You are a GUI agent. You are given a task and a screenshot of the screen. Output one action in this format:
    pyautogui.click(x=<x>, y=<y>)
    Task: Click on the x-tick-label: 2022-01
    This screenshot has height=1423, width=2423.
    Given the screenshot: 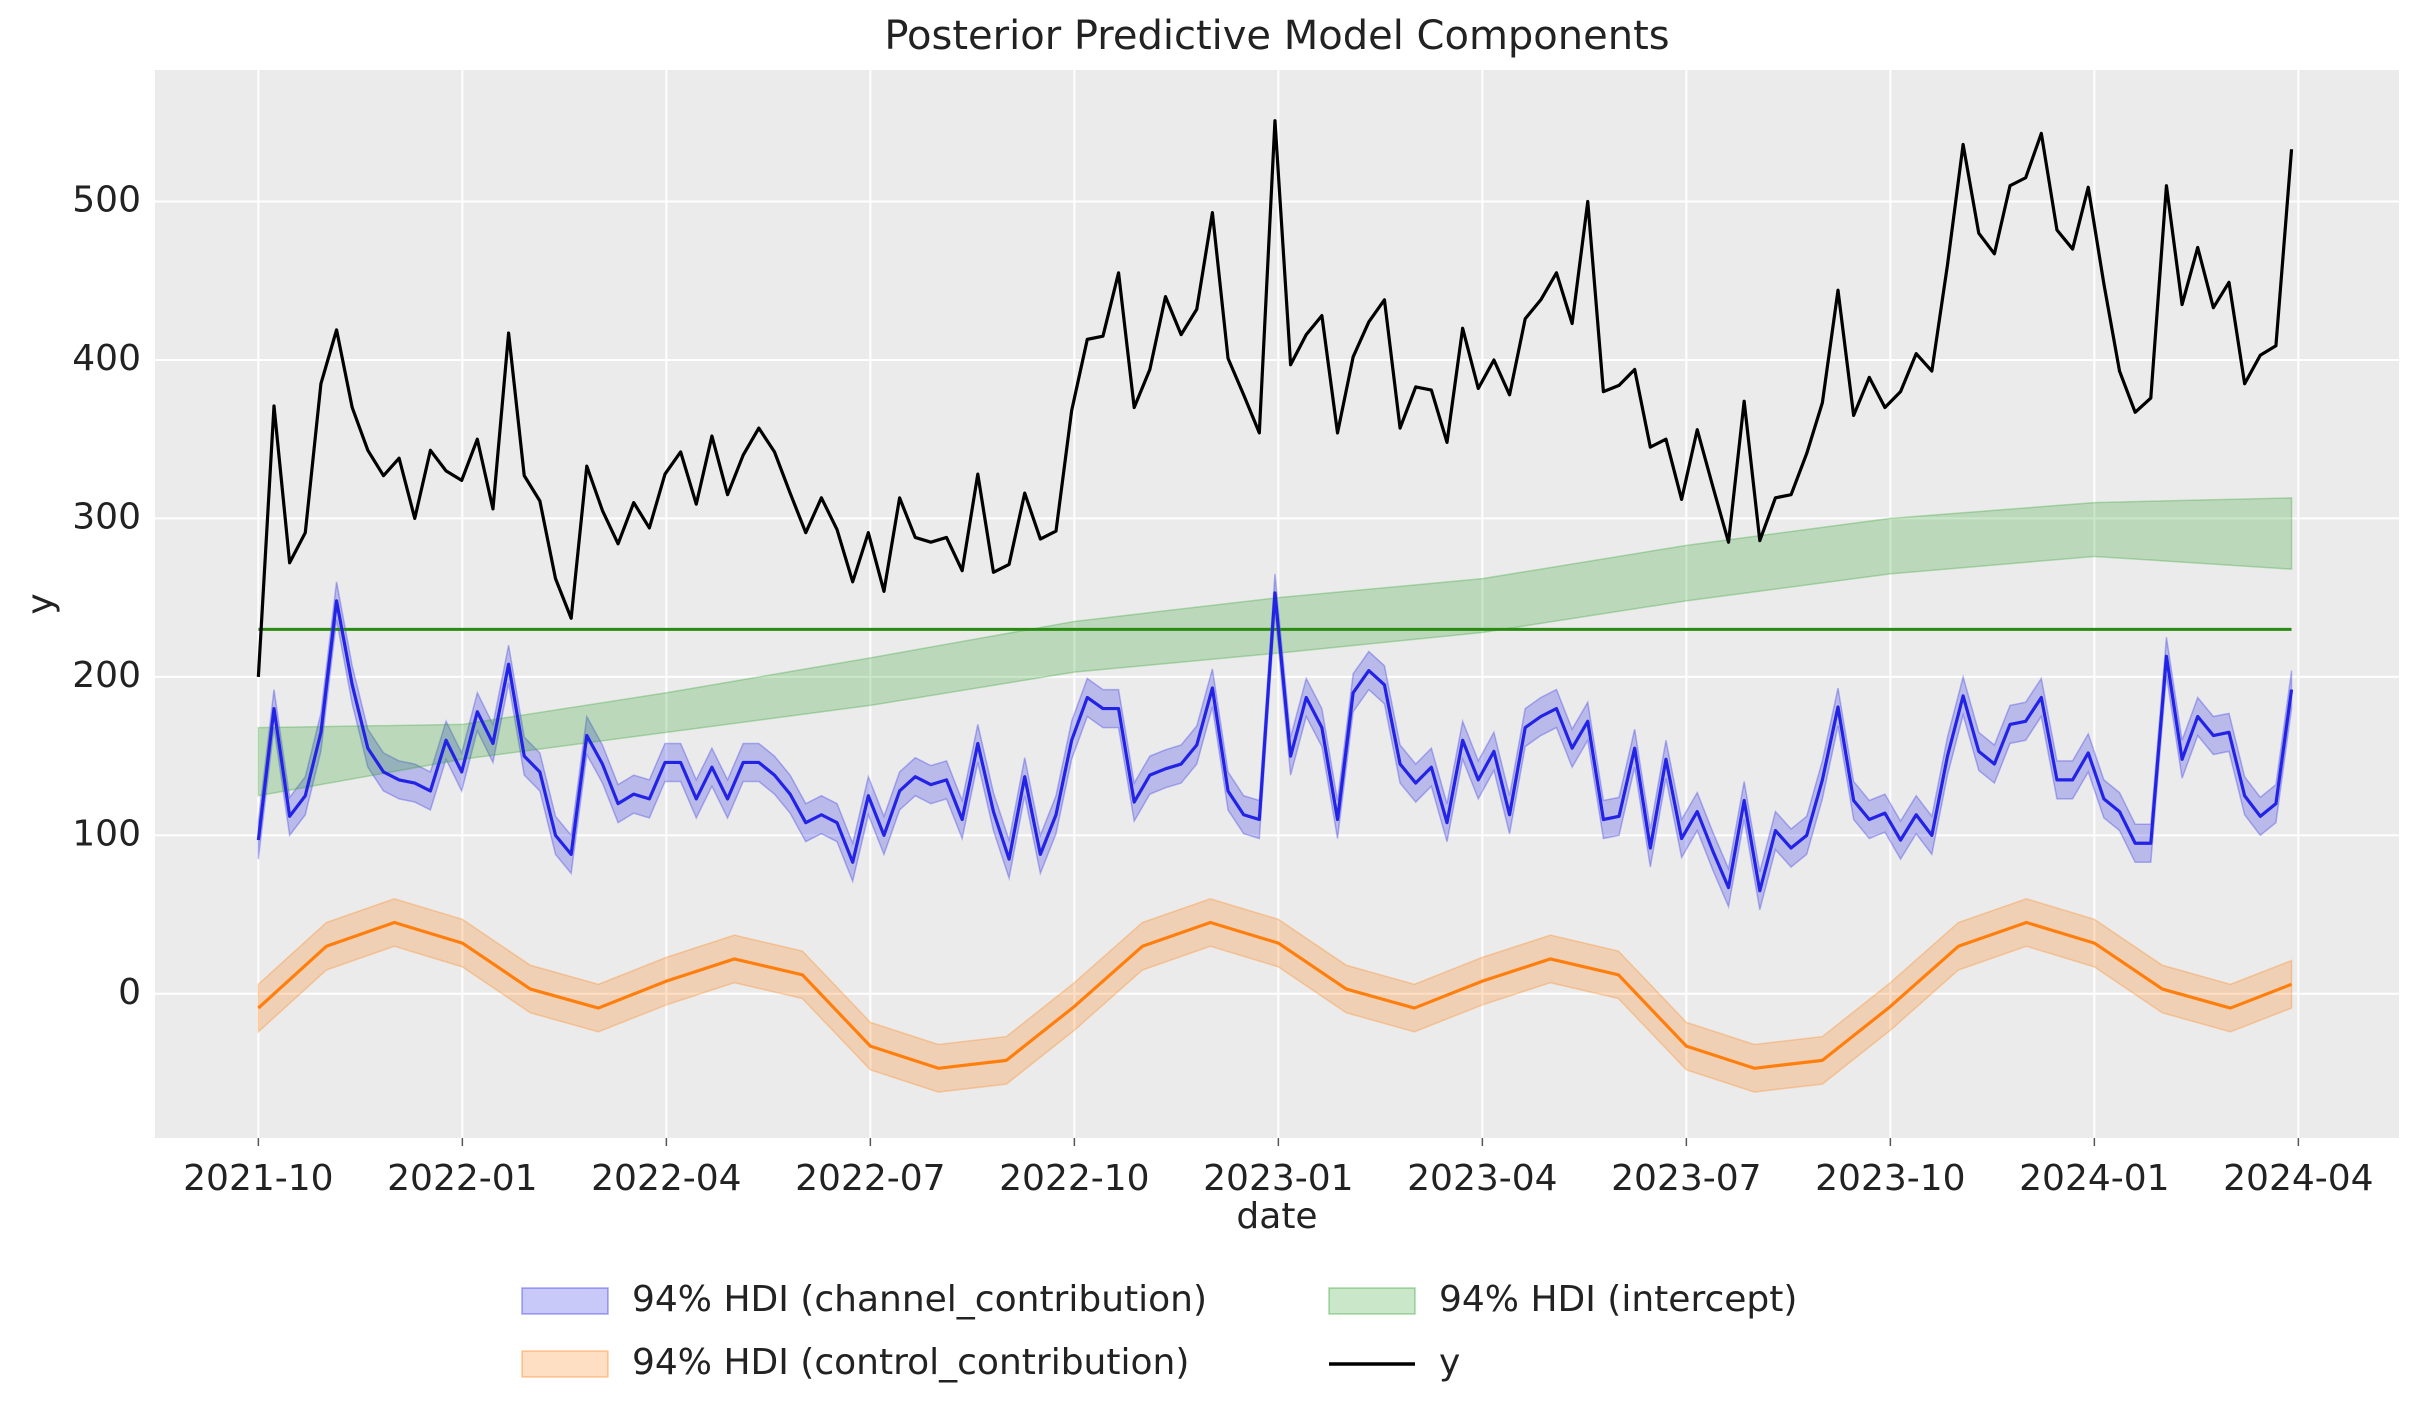 What is the action you would take?
    pyautogui.click(x=462, y=1178)
    